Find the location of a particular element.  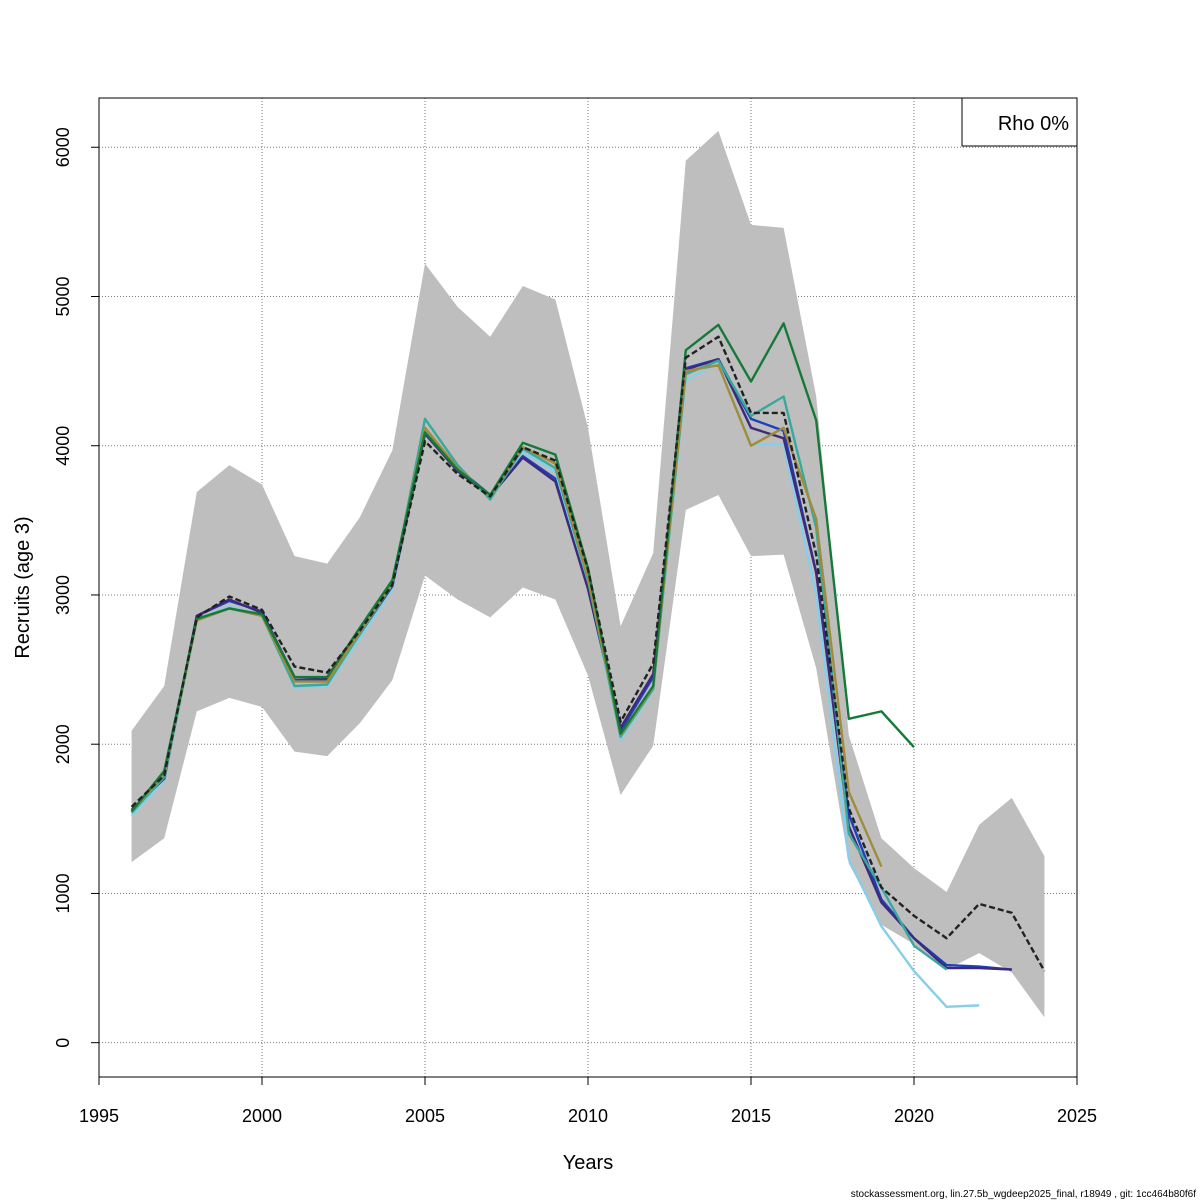

legend-label: Rho 0% is located at coordinates (1033, 124).